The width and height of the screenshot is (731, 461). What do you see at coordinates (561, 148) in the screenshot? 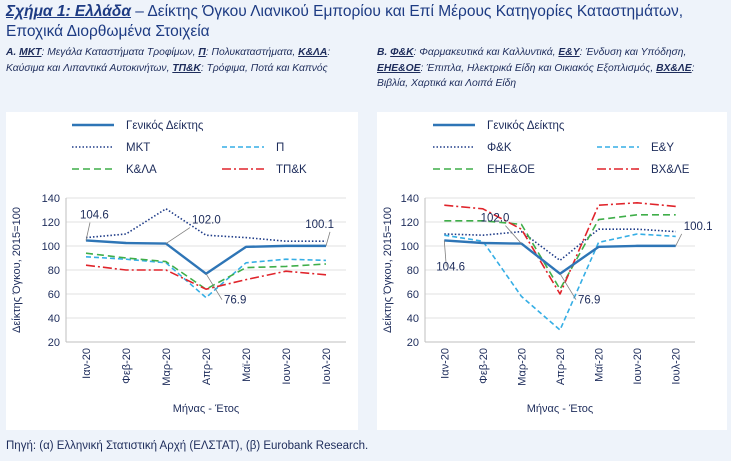
I see `chart-legend: Γενικός Δείκτης Φ&Κ Ε&Υ ΕΗΕ&ΟΕ ΒΧ&ΛΕ` at bounding box center [561, 148].